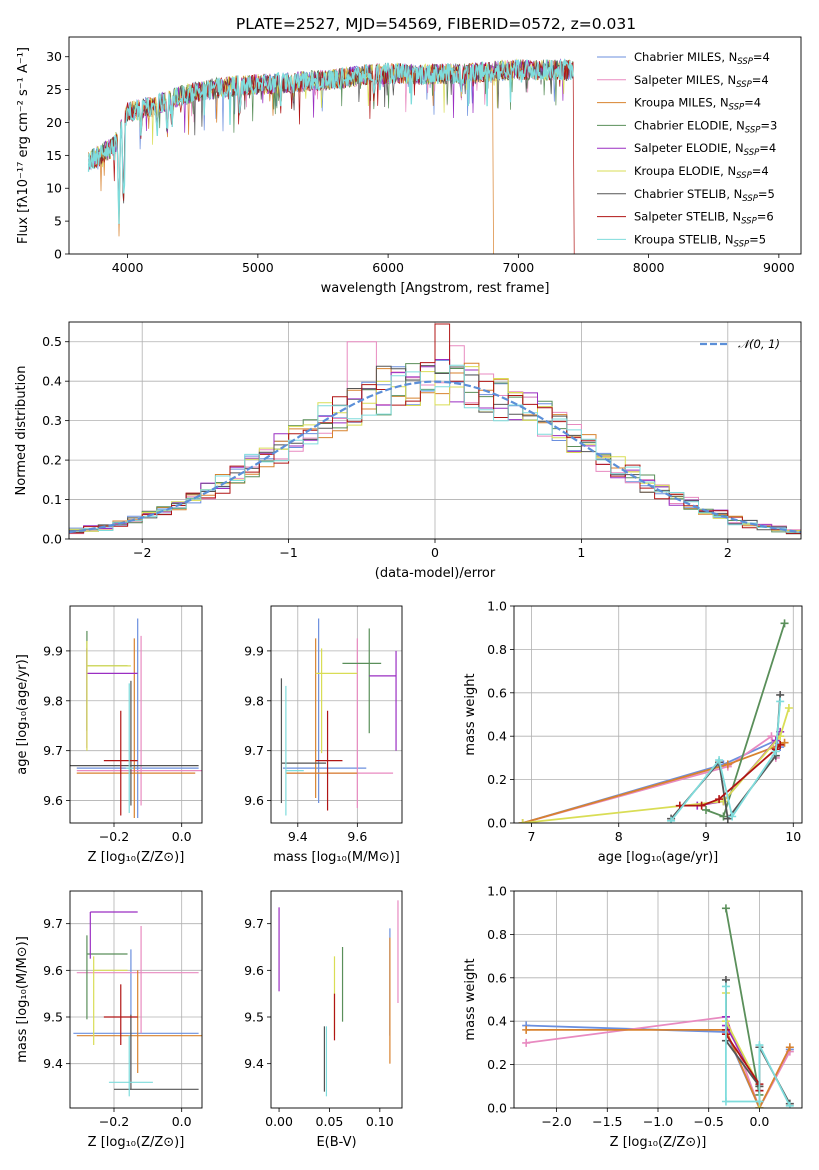 The image size is (819, 1170). What do you see at coordinates (357, 836) in the screenshot?
I see `x-tick-label: 9.6` at bounding box center [357, 836].